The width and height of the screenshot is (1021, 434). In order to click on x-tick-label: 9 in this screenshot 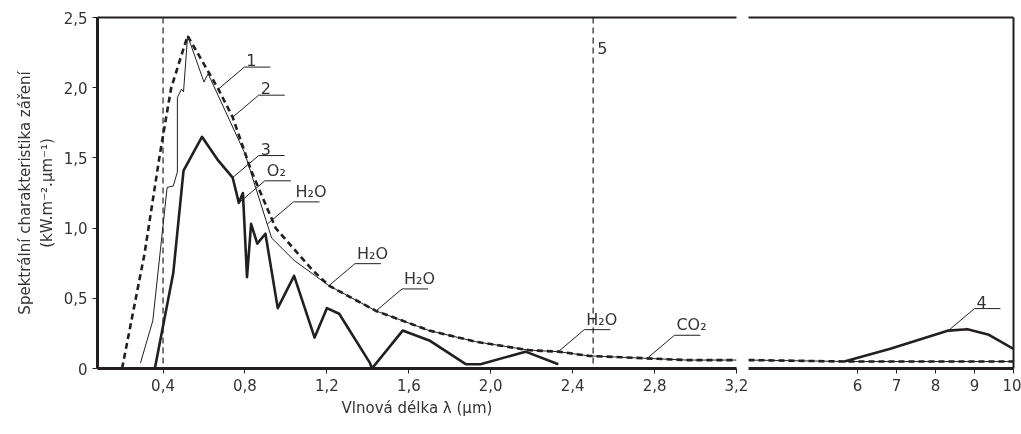, I will do `click(974, 385)`.